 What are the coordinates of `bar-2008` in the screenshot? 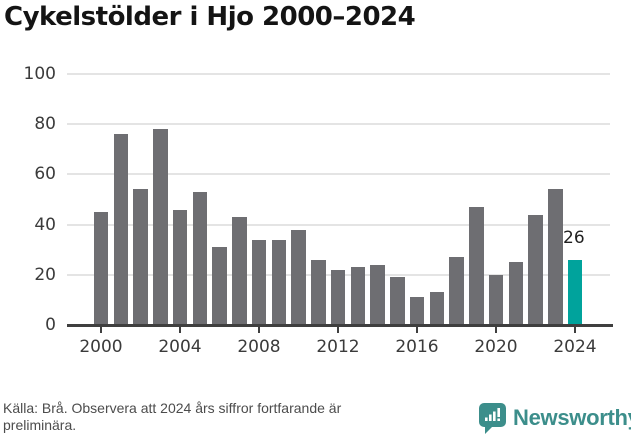 It's located at (259, 282).